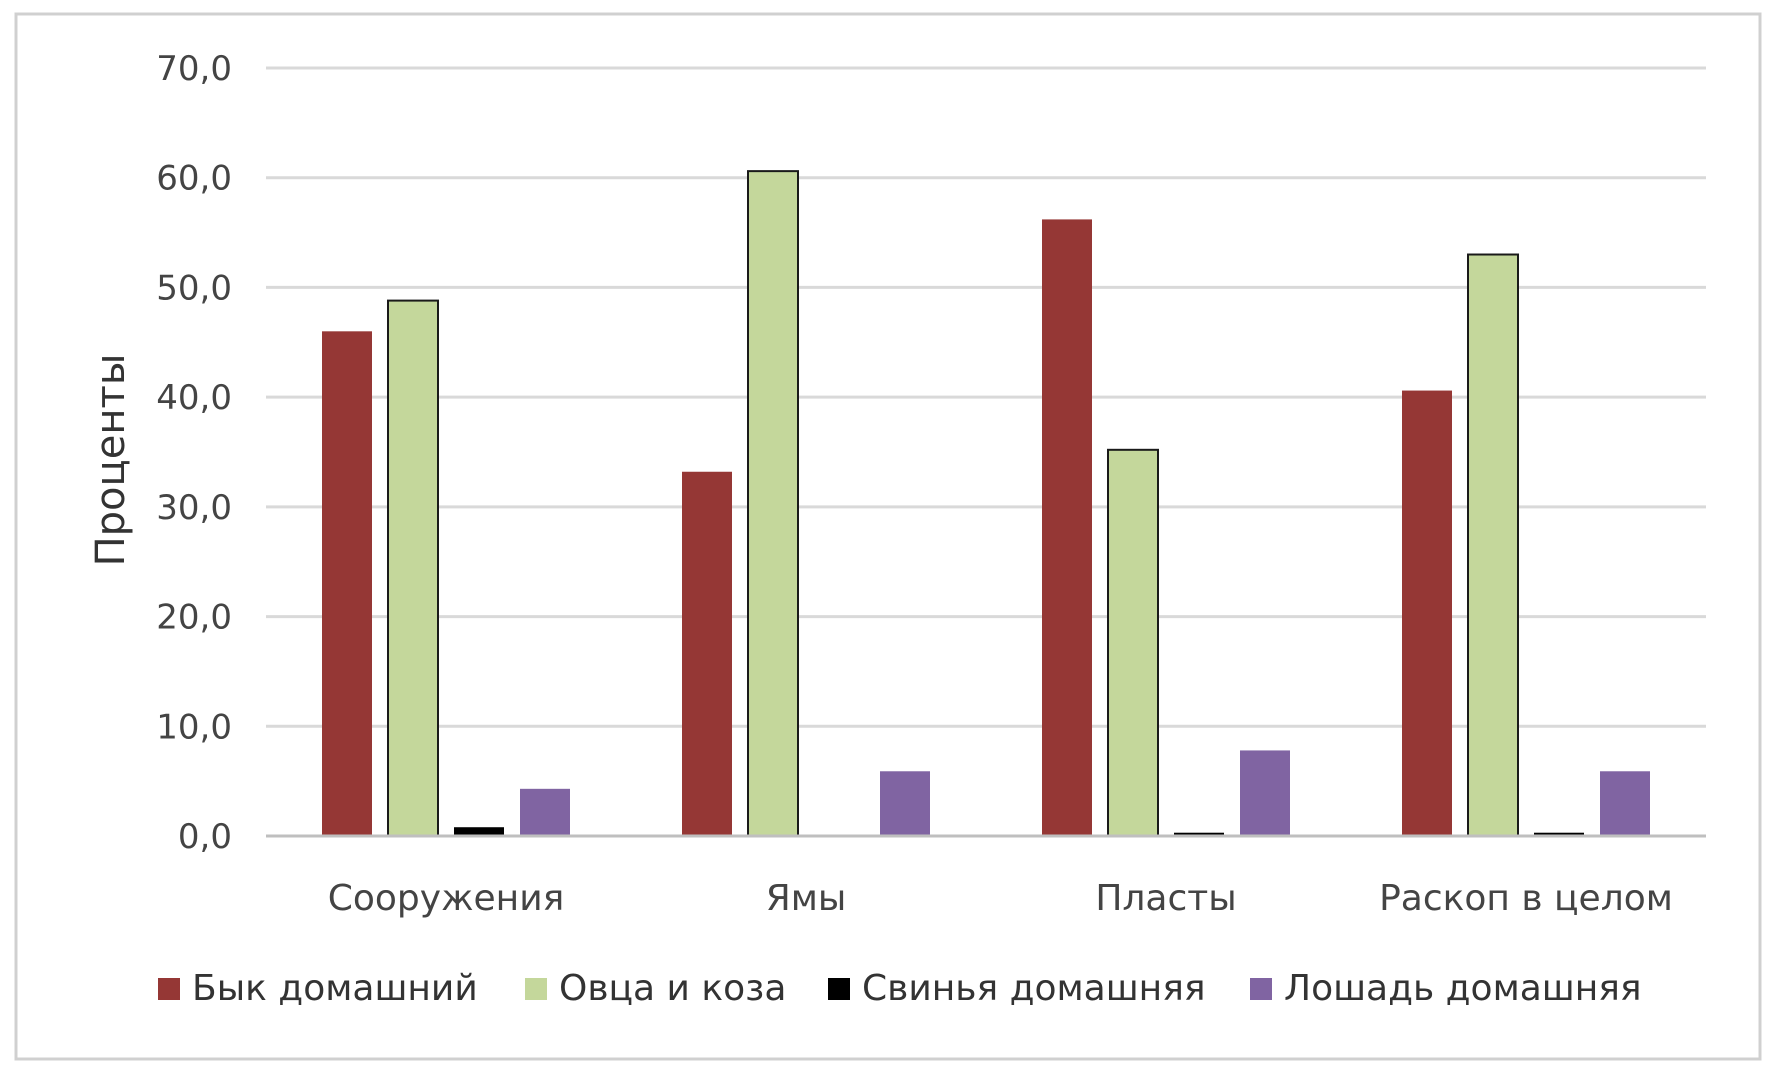 The height and width of the screenshot is (1074, 1772). Describe the element at coordinates (1034, 988) in the screenshot. I see `legend-label: Свинья домашняя` at that location.